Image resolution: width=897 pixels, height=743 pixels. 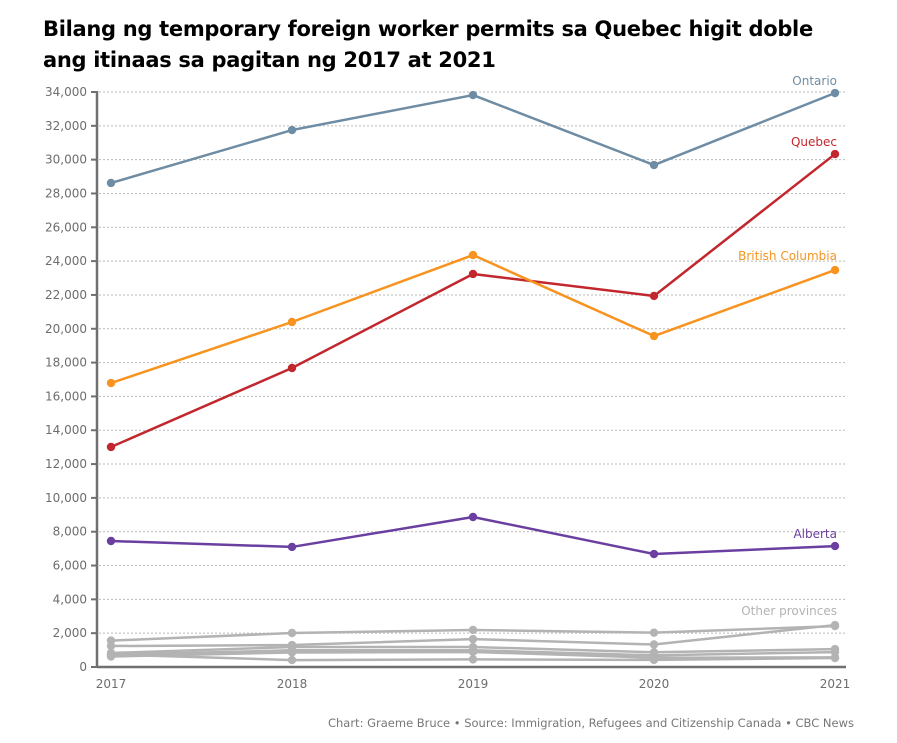 I want to click on series-label: Quebec, so click(x=814, y=142).